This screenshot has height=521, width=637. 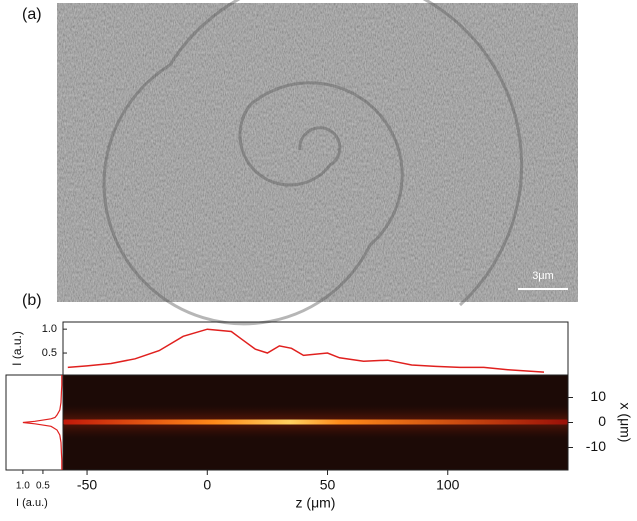 I want to click on data-line, so click(x=306, y=350).